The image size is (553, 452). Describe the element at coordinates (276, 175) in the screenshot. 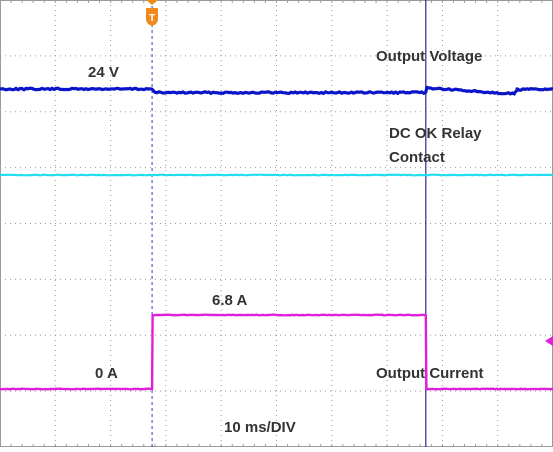

I see `trace-relay` at that location.